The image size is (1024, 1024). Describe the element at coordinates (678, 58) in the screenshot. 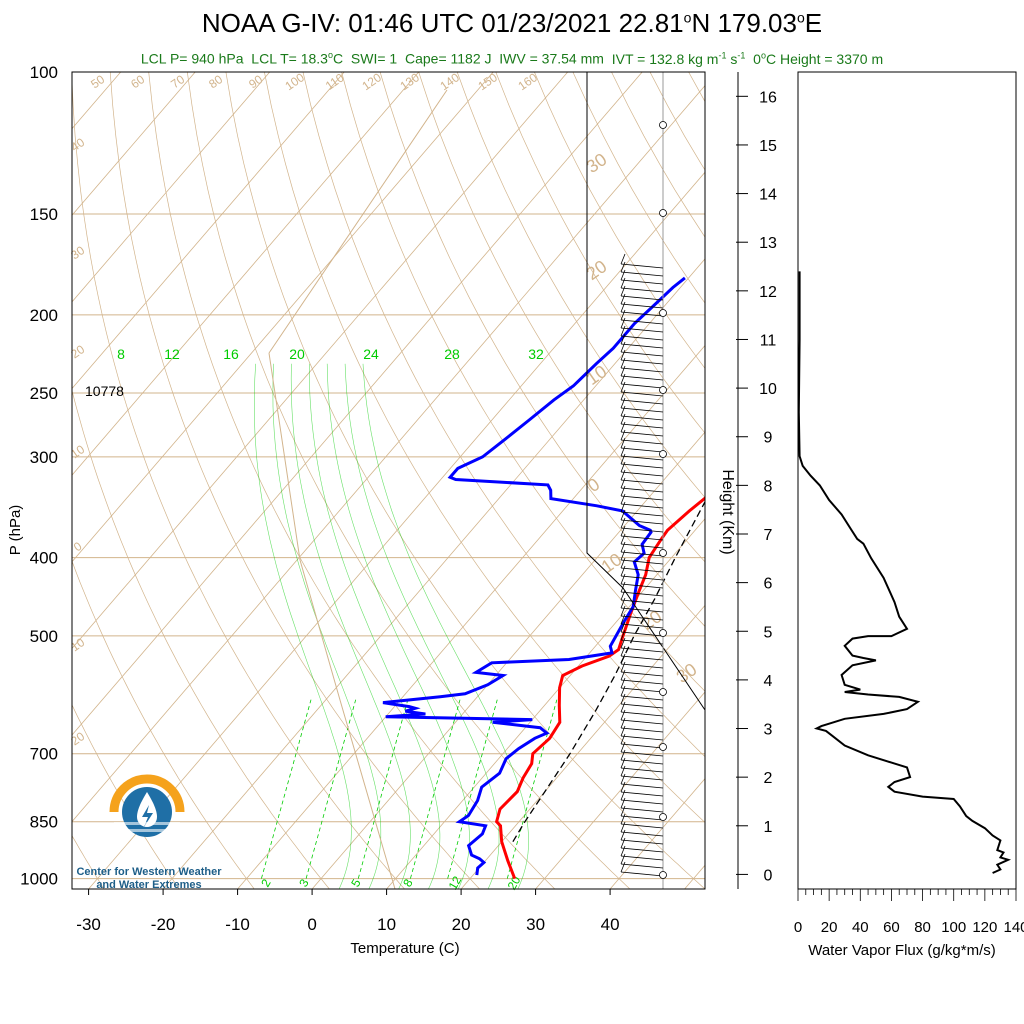

I see `ivt-value: IVT = 132.8 kg m-1 s-1` at that location.